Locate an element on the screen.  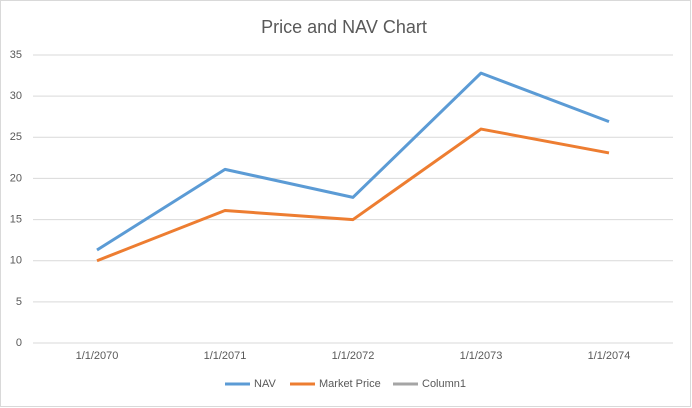
y-tick-label: 0 is located at coordinates (19, 343).